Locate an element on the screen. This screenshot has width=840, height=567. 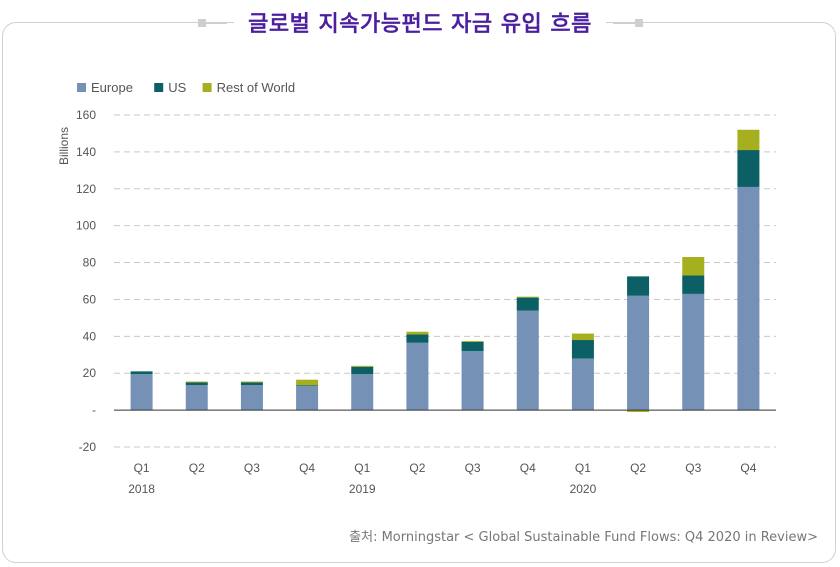
y-tick-label: 40 is located at coordinates (90, 336).